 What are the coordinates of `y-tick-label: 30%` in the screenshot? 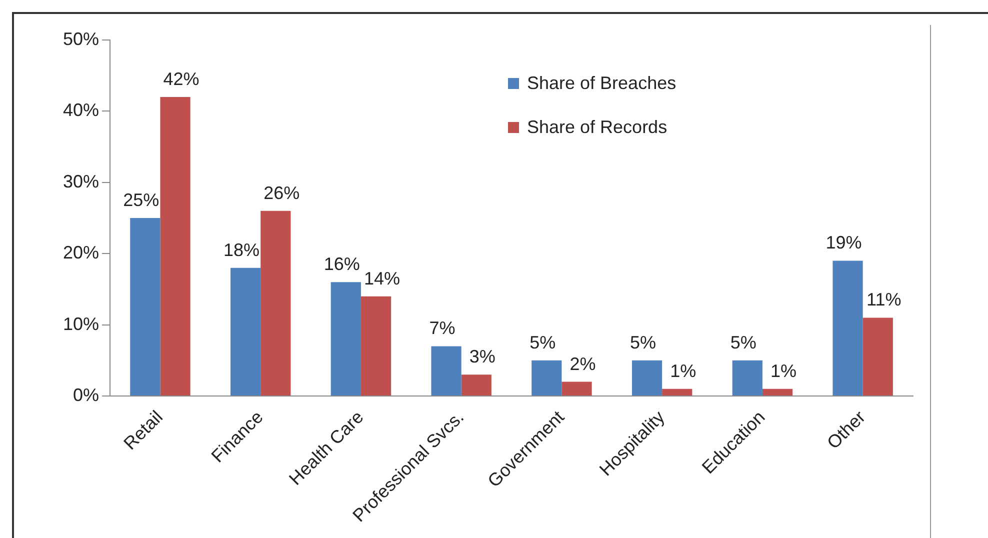 It's located at (81, 181).